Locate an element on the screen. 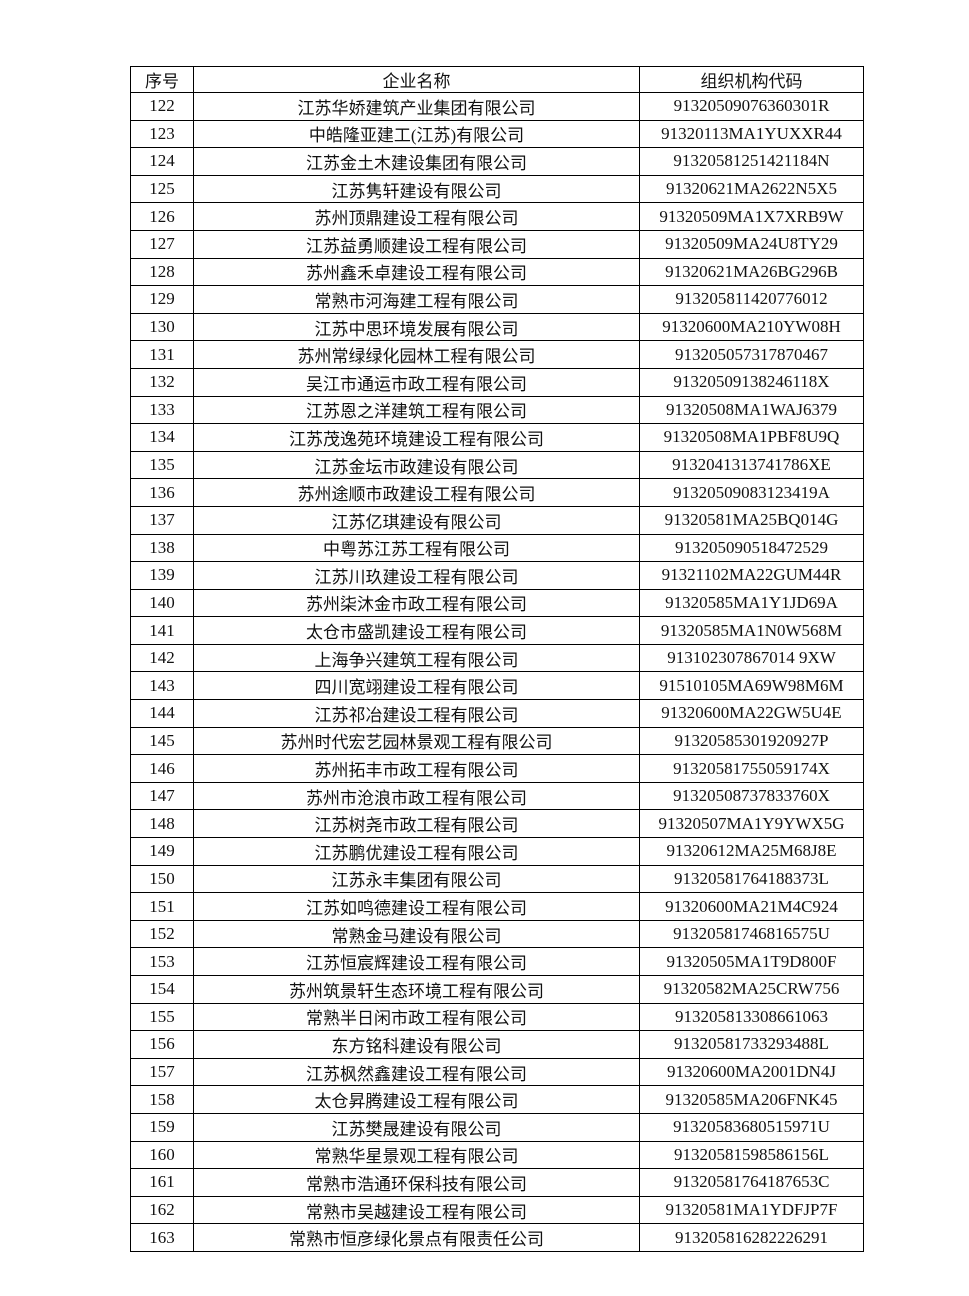 This screenshot has height=1296, width=969. cell-serial-number: 152 is located at coordinates (162, 934).